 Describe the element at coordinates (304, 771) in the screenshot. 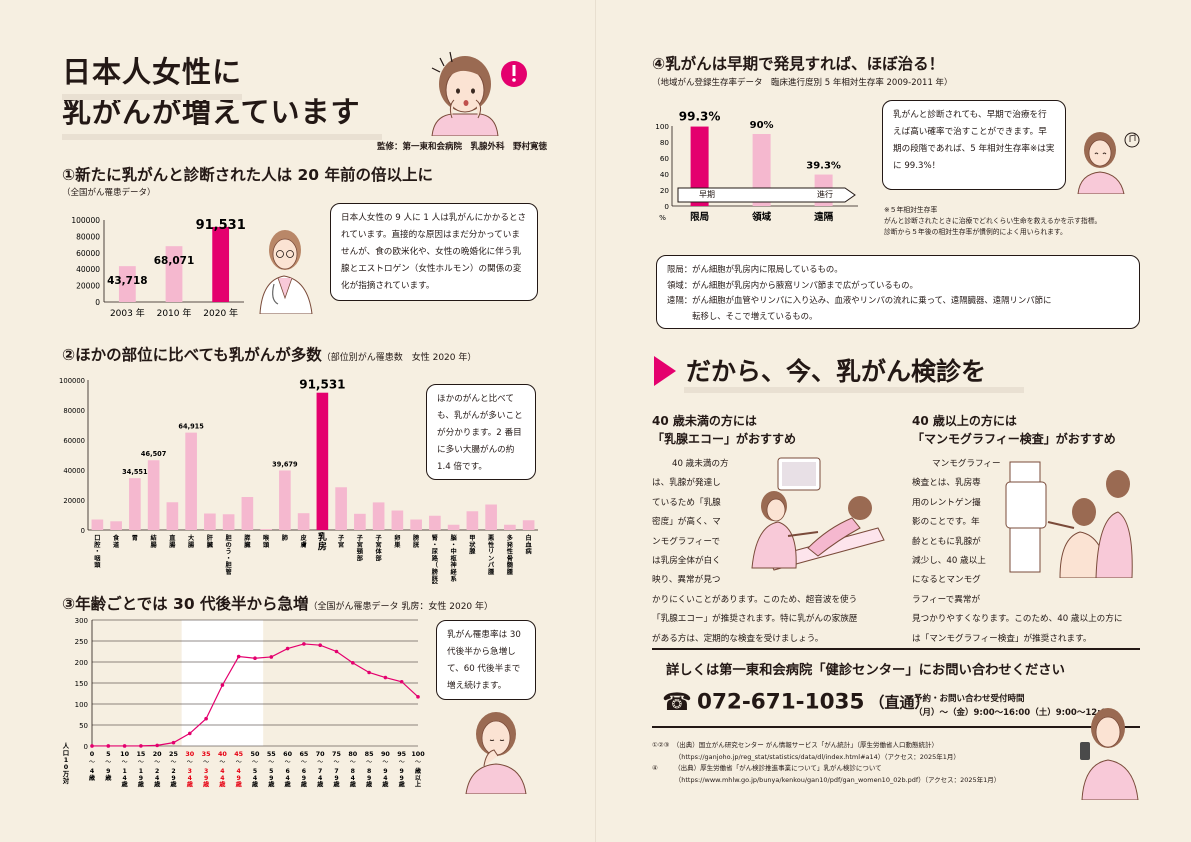

I see `svg-text: 6` at that location.